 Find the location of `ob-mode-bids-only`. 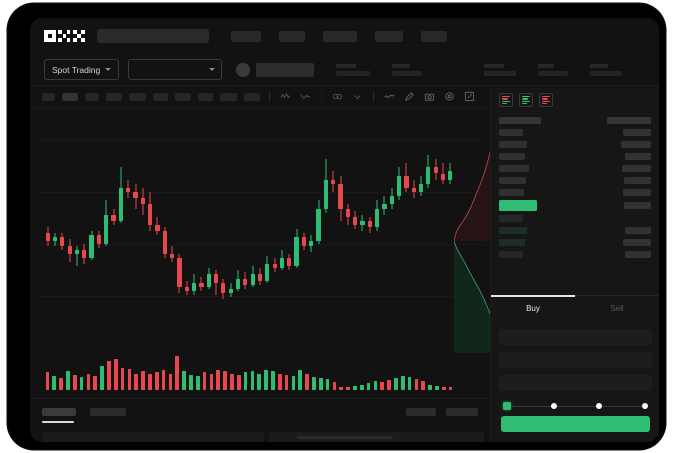

ob-mode-bids-only is located at coordinates (526, 100).